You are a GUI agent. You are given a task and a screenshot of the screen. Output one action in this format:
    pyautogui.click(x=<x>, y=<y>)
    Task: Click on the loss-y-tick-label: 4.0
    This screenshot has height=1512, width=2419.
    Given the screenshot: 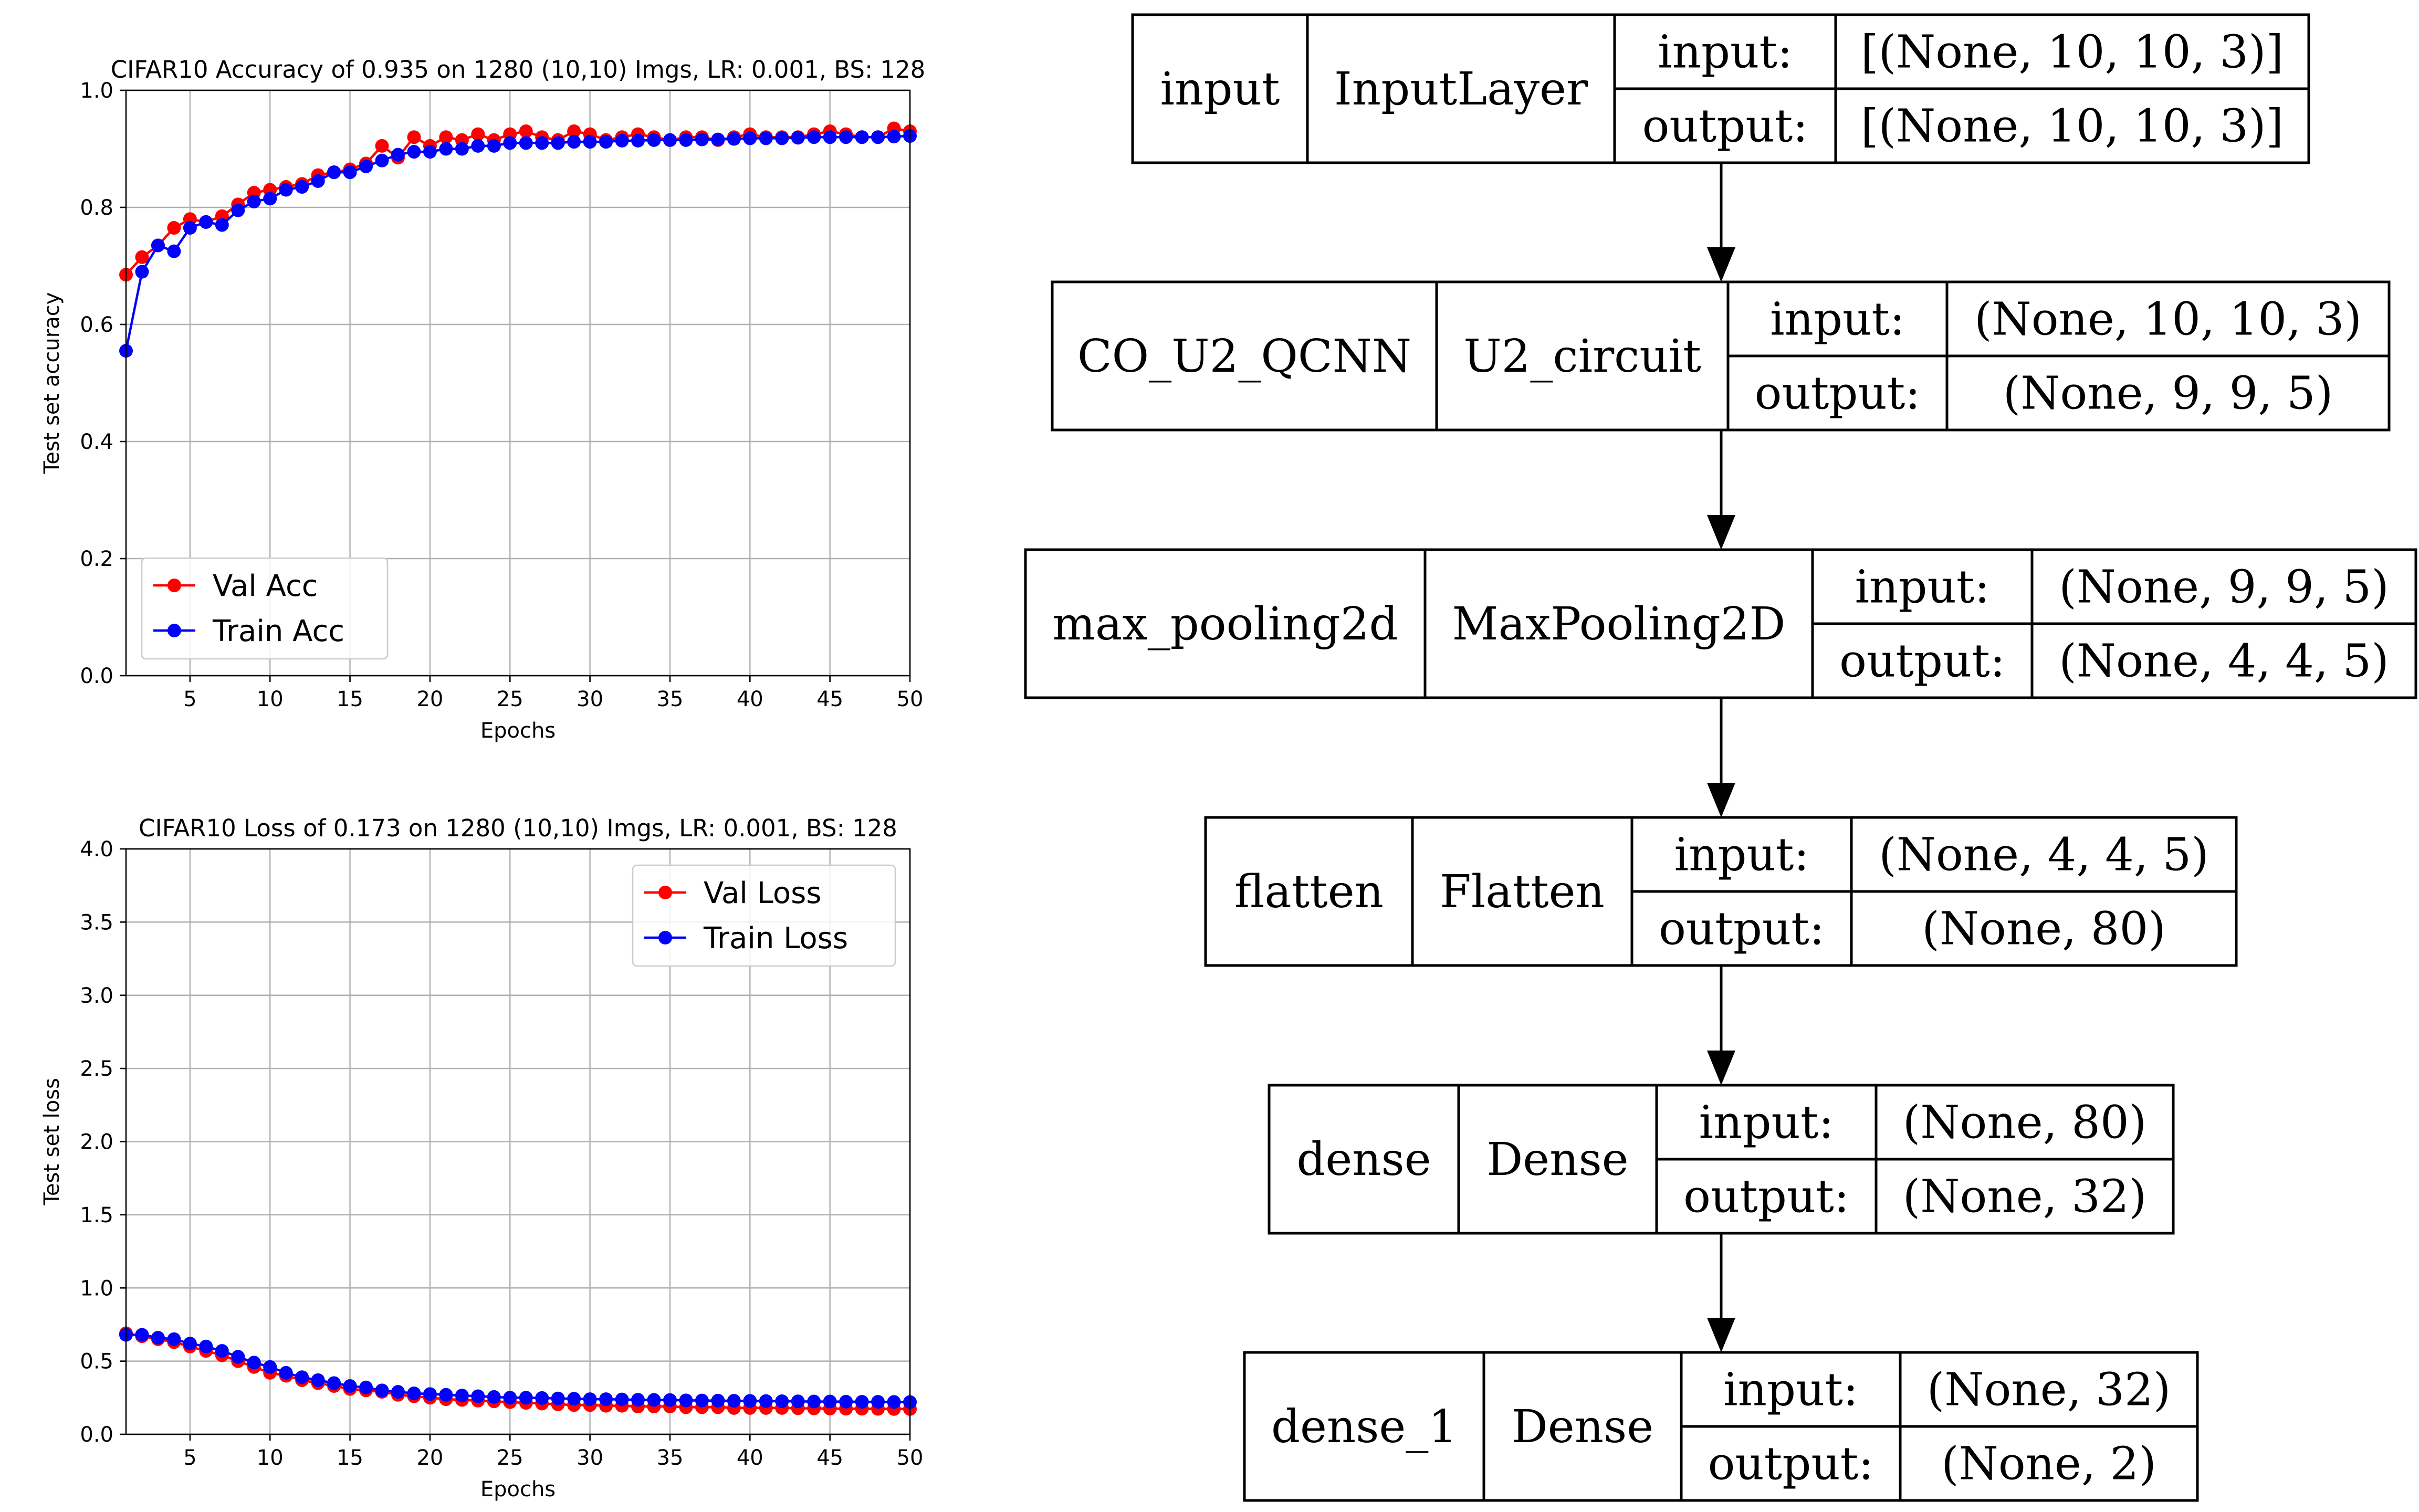 What is the action you would take?
    pyautogui.click(x=96, y=849)
    